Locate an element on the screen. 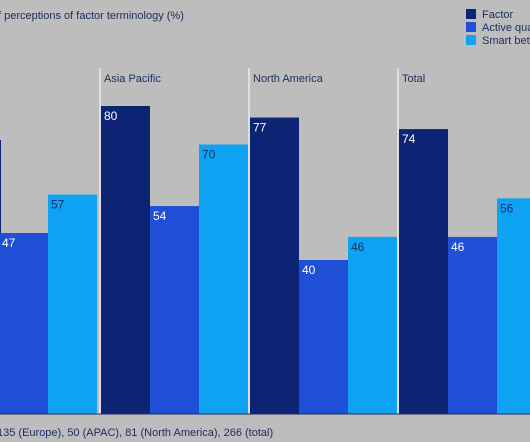 The image size is (530, 442). legend-label: Smart bet is located at coordinates (506, 41).